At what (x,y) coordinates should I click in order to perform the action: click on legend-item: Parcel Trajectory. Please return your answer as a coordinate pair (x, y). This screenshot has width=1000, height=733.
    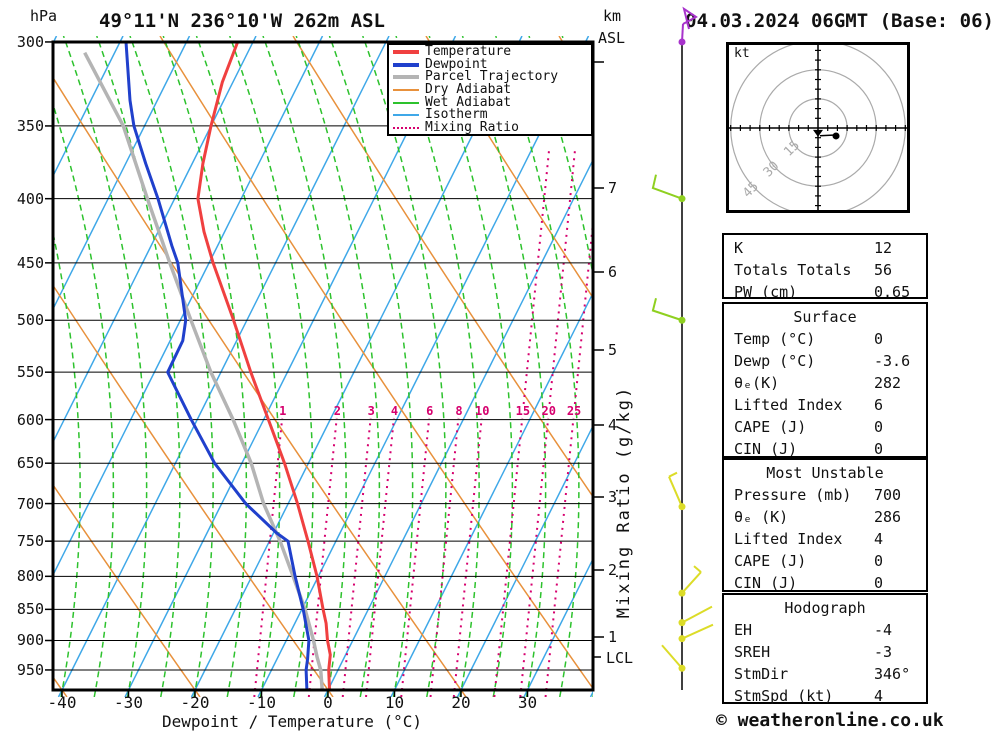
    Looking at the image, I should click on (492, 77).